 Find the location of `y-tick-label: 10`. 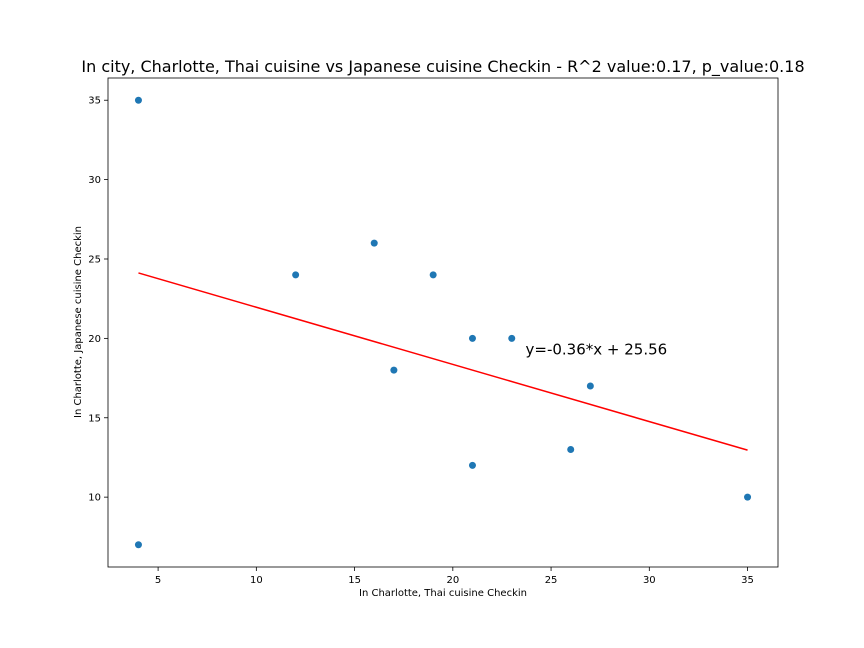

y-tick-label: 10 is located at coordinates (94, 498).